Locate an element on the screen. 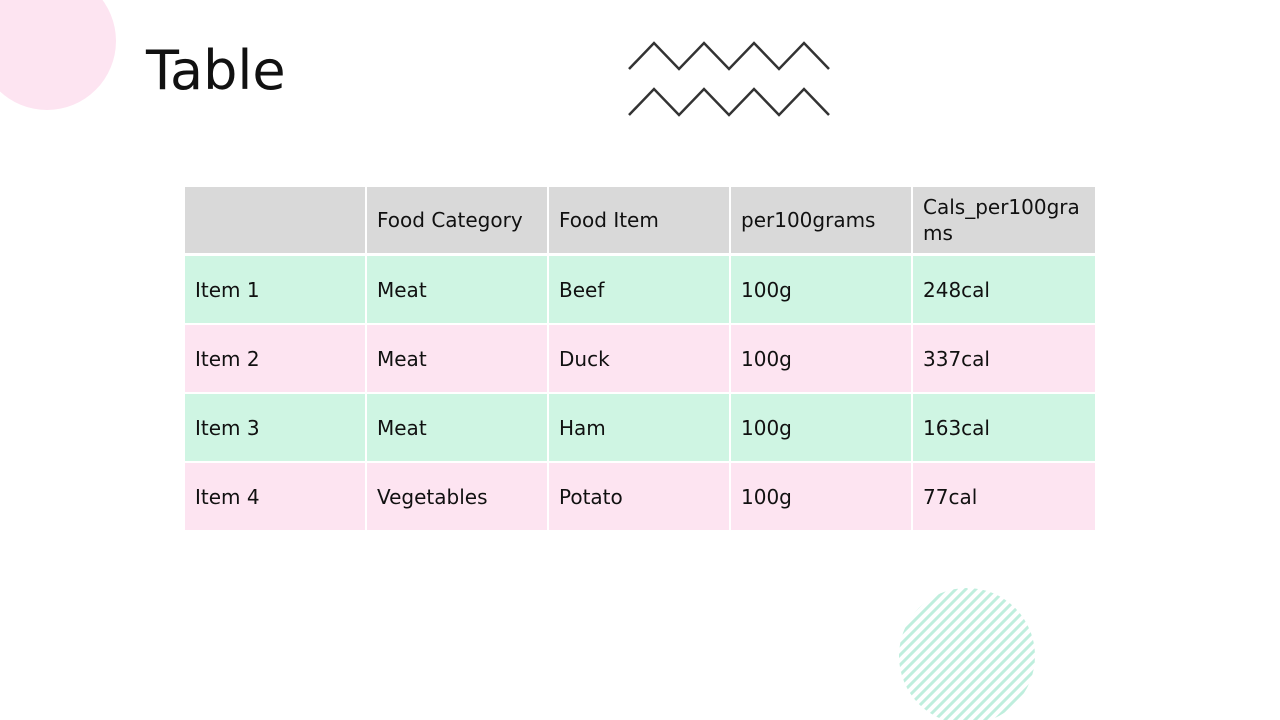  item-cell: Item 3 is located at coordinates (276, 428).